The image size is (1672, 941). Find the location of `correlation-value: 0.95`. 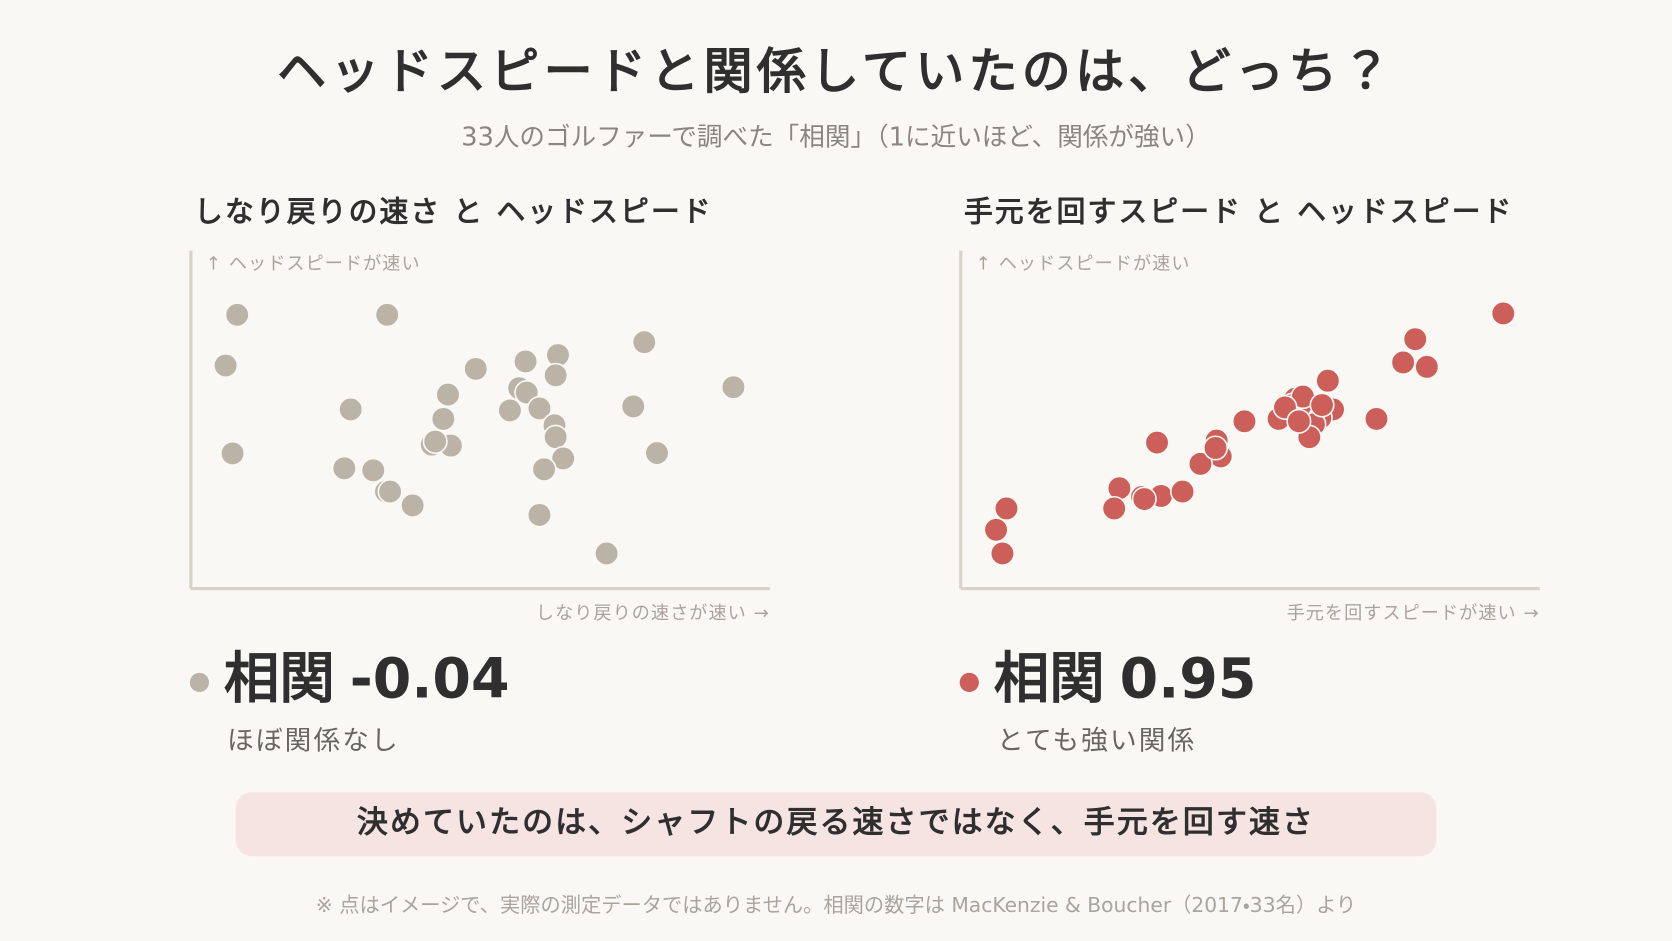

correlation-value: 0.95 is located at coordinates (1188, 680).